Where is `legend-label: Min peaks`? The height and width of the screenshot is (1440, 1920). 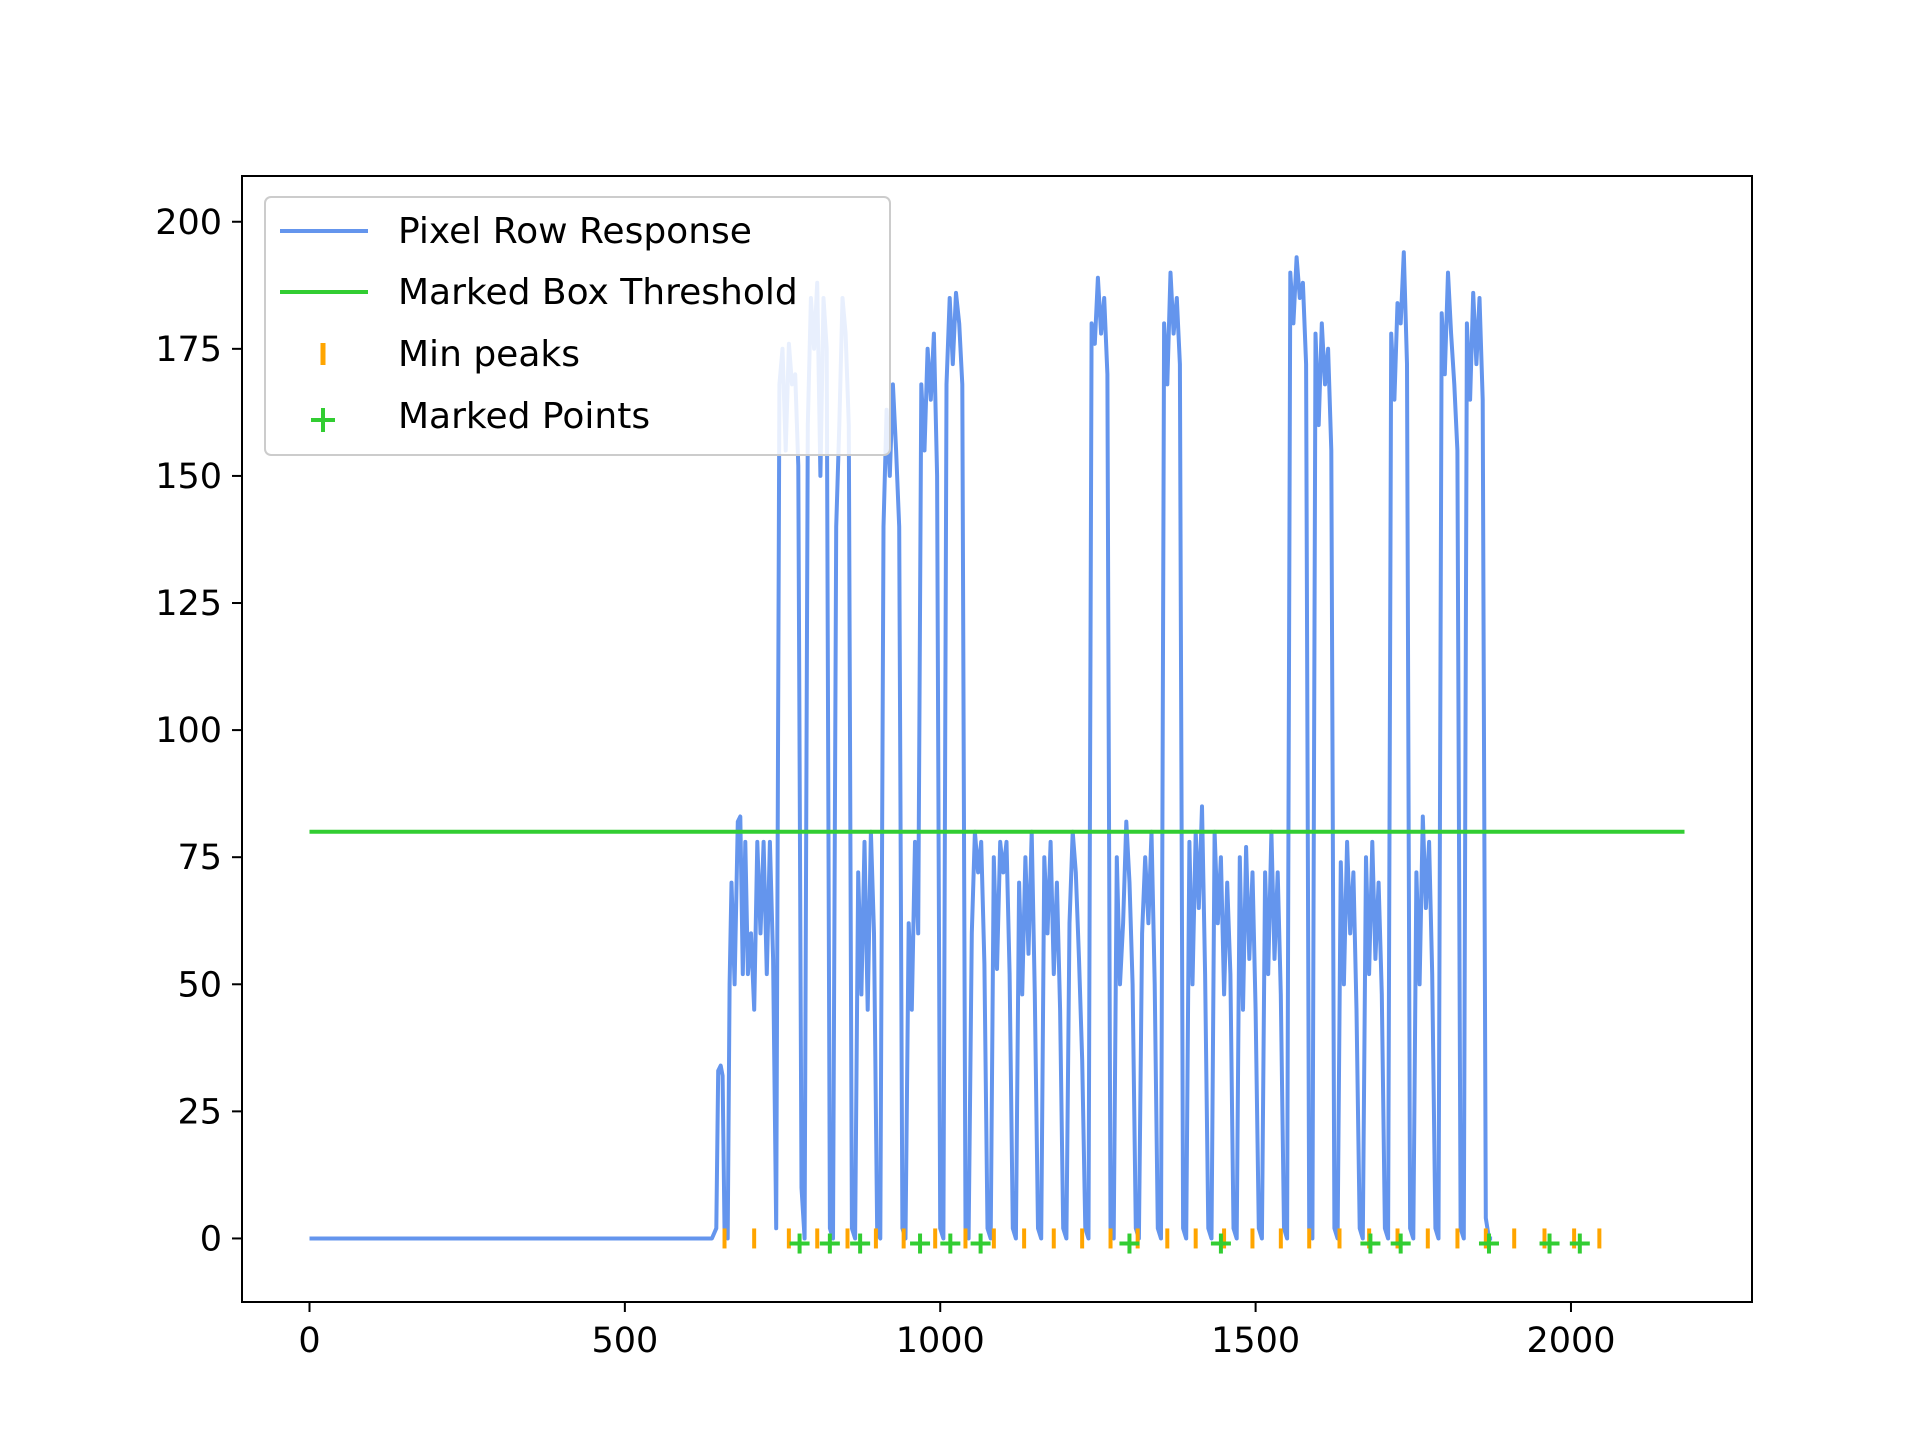 legend-label: Min peaks is located at coordinates (489, 354).